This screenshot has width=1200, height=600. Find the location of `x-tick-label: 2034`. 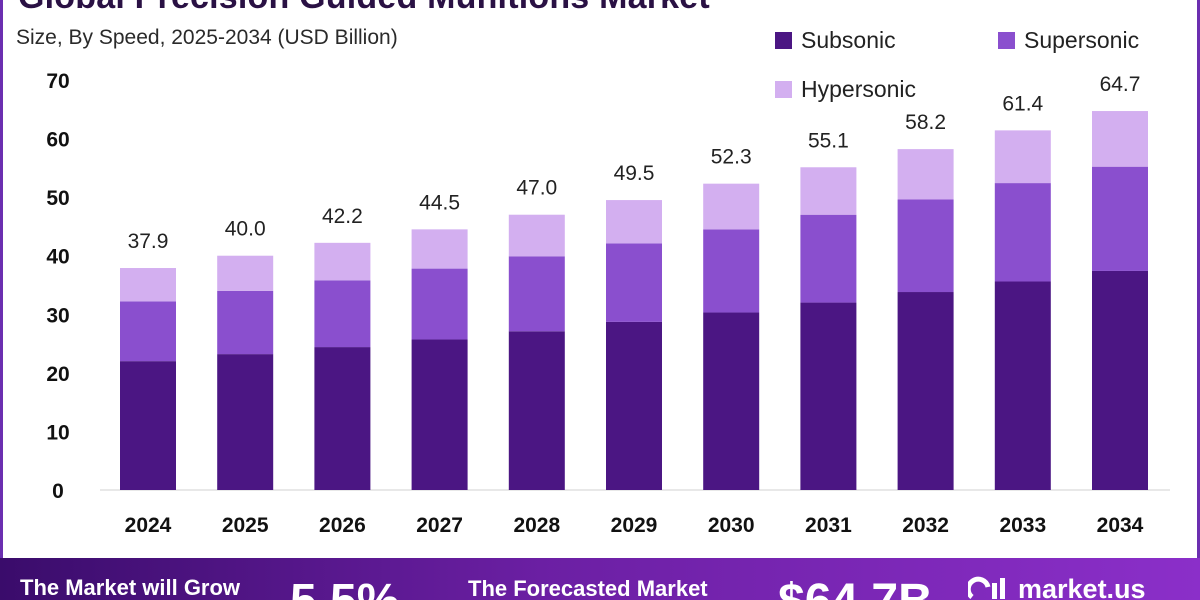

x-tick-label: 2034 is located at coordinates (1120, 525).